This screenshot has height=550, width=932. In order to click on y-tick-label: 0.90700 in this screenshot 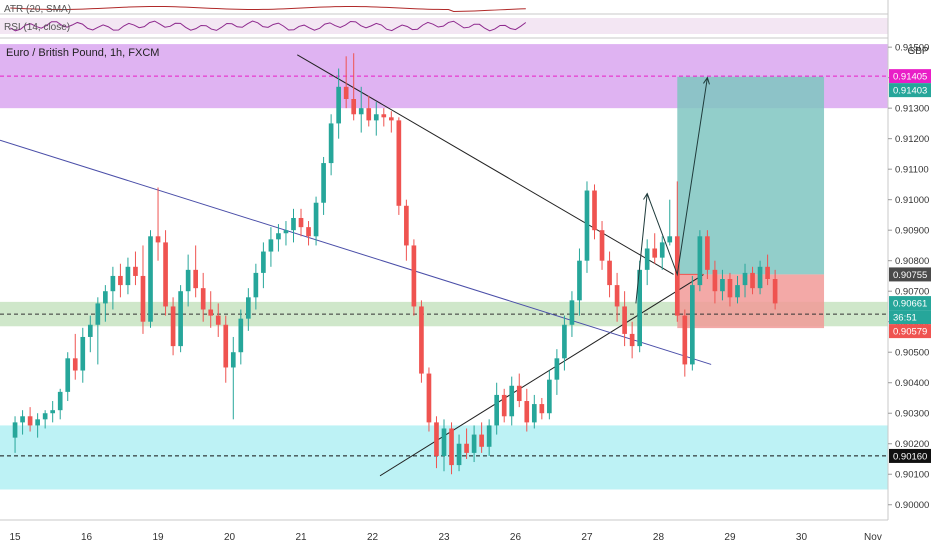, I will do `click(912, 292)`.